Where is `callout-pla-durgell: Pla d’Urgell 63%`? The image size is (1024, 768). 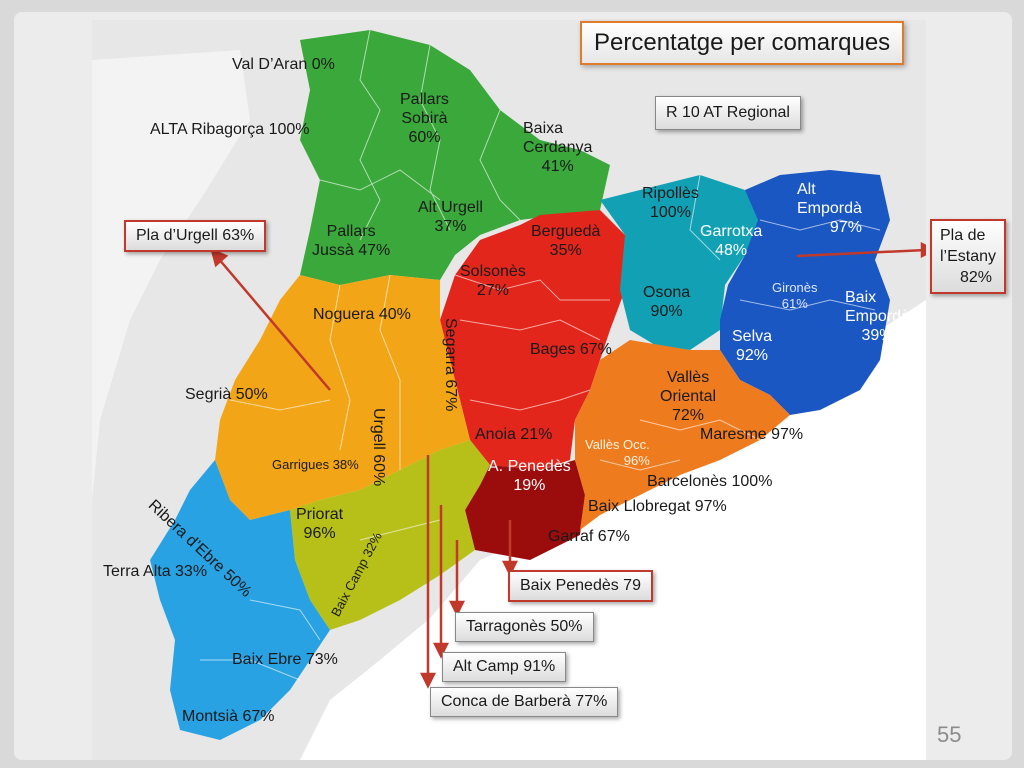
callout-pla-durgell: Pla d’Urgell 63% is located at coordinates (195, 236).